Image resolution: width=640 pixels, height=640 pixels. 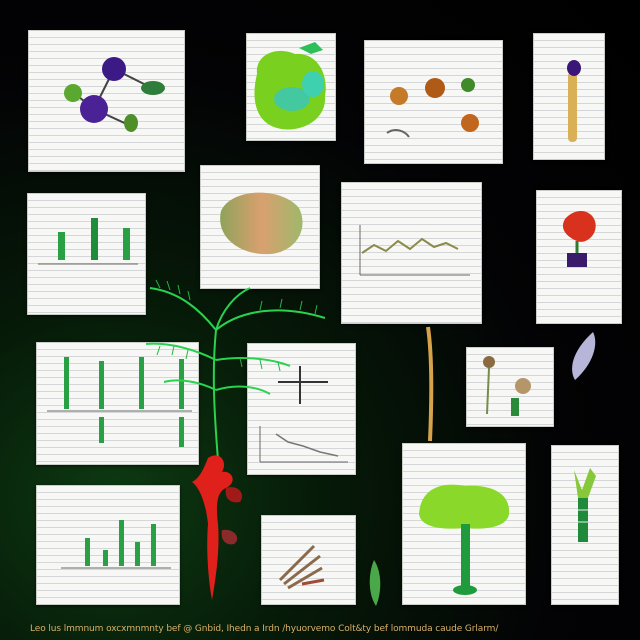 I want to click on molecule-icon, so click(x=114, y=94).